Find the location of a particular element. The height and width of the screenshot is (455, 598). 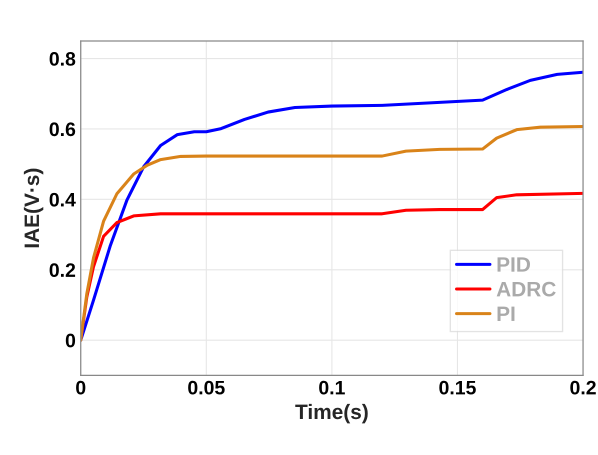

x-tick-label: 0.1 is located at coordinates (332, 387).